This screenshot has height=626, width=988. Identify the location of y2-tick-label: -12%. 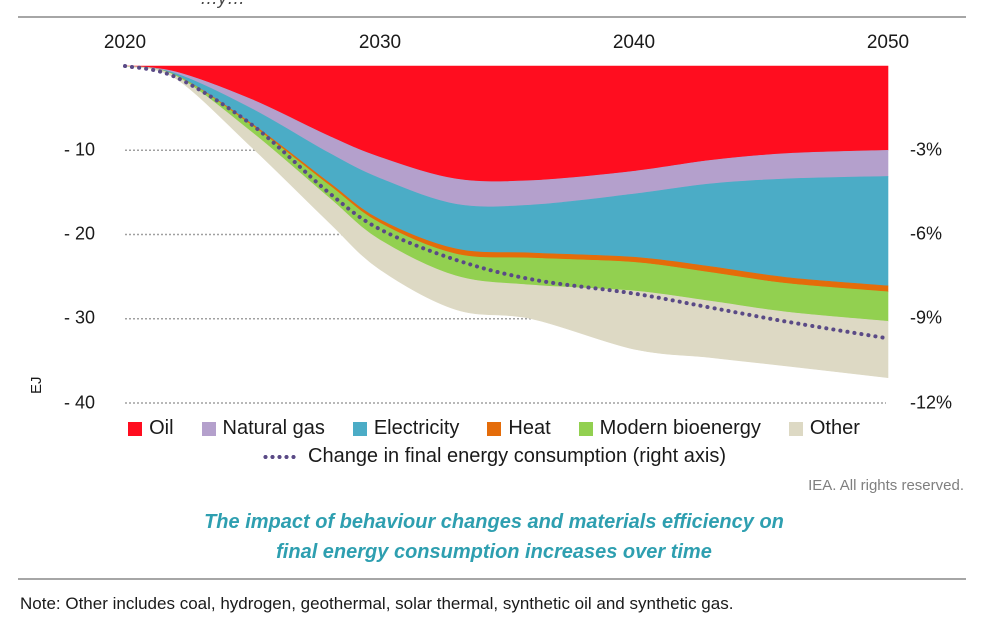
(931, 402).